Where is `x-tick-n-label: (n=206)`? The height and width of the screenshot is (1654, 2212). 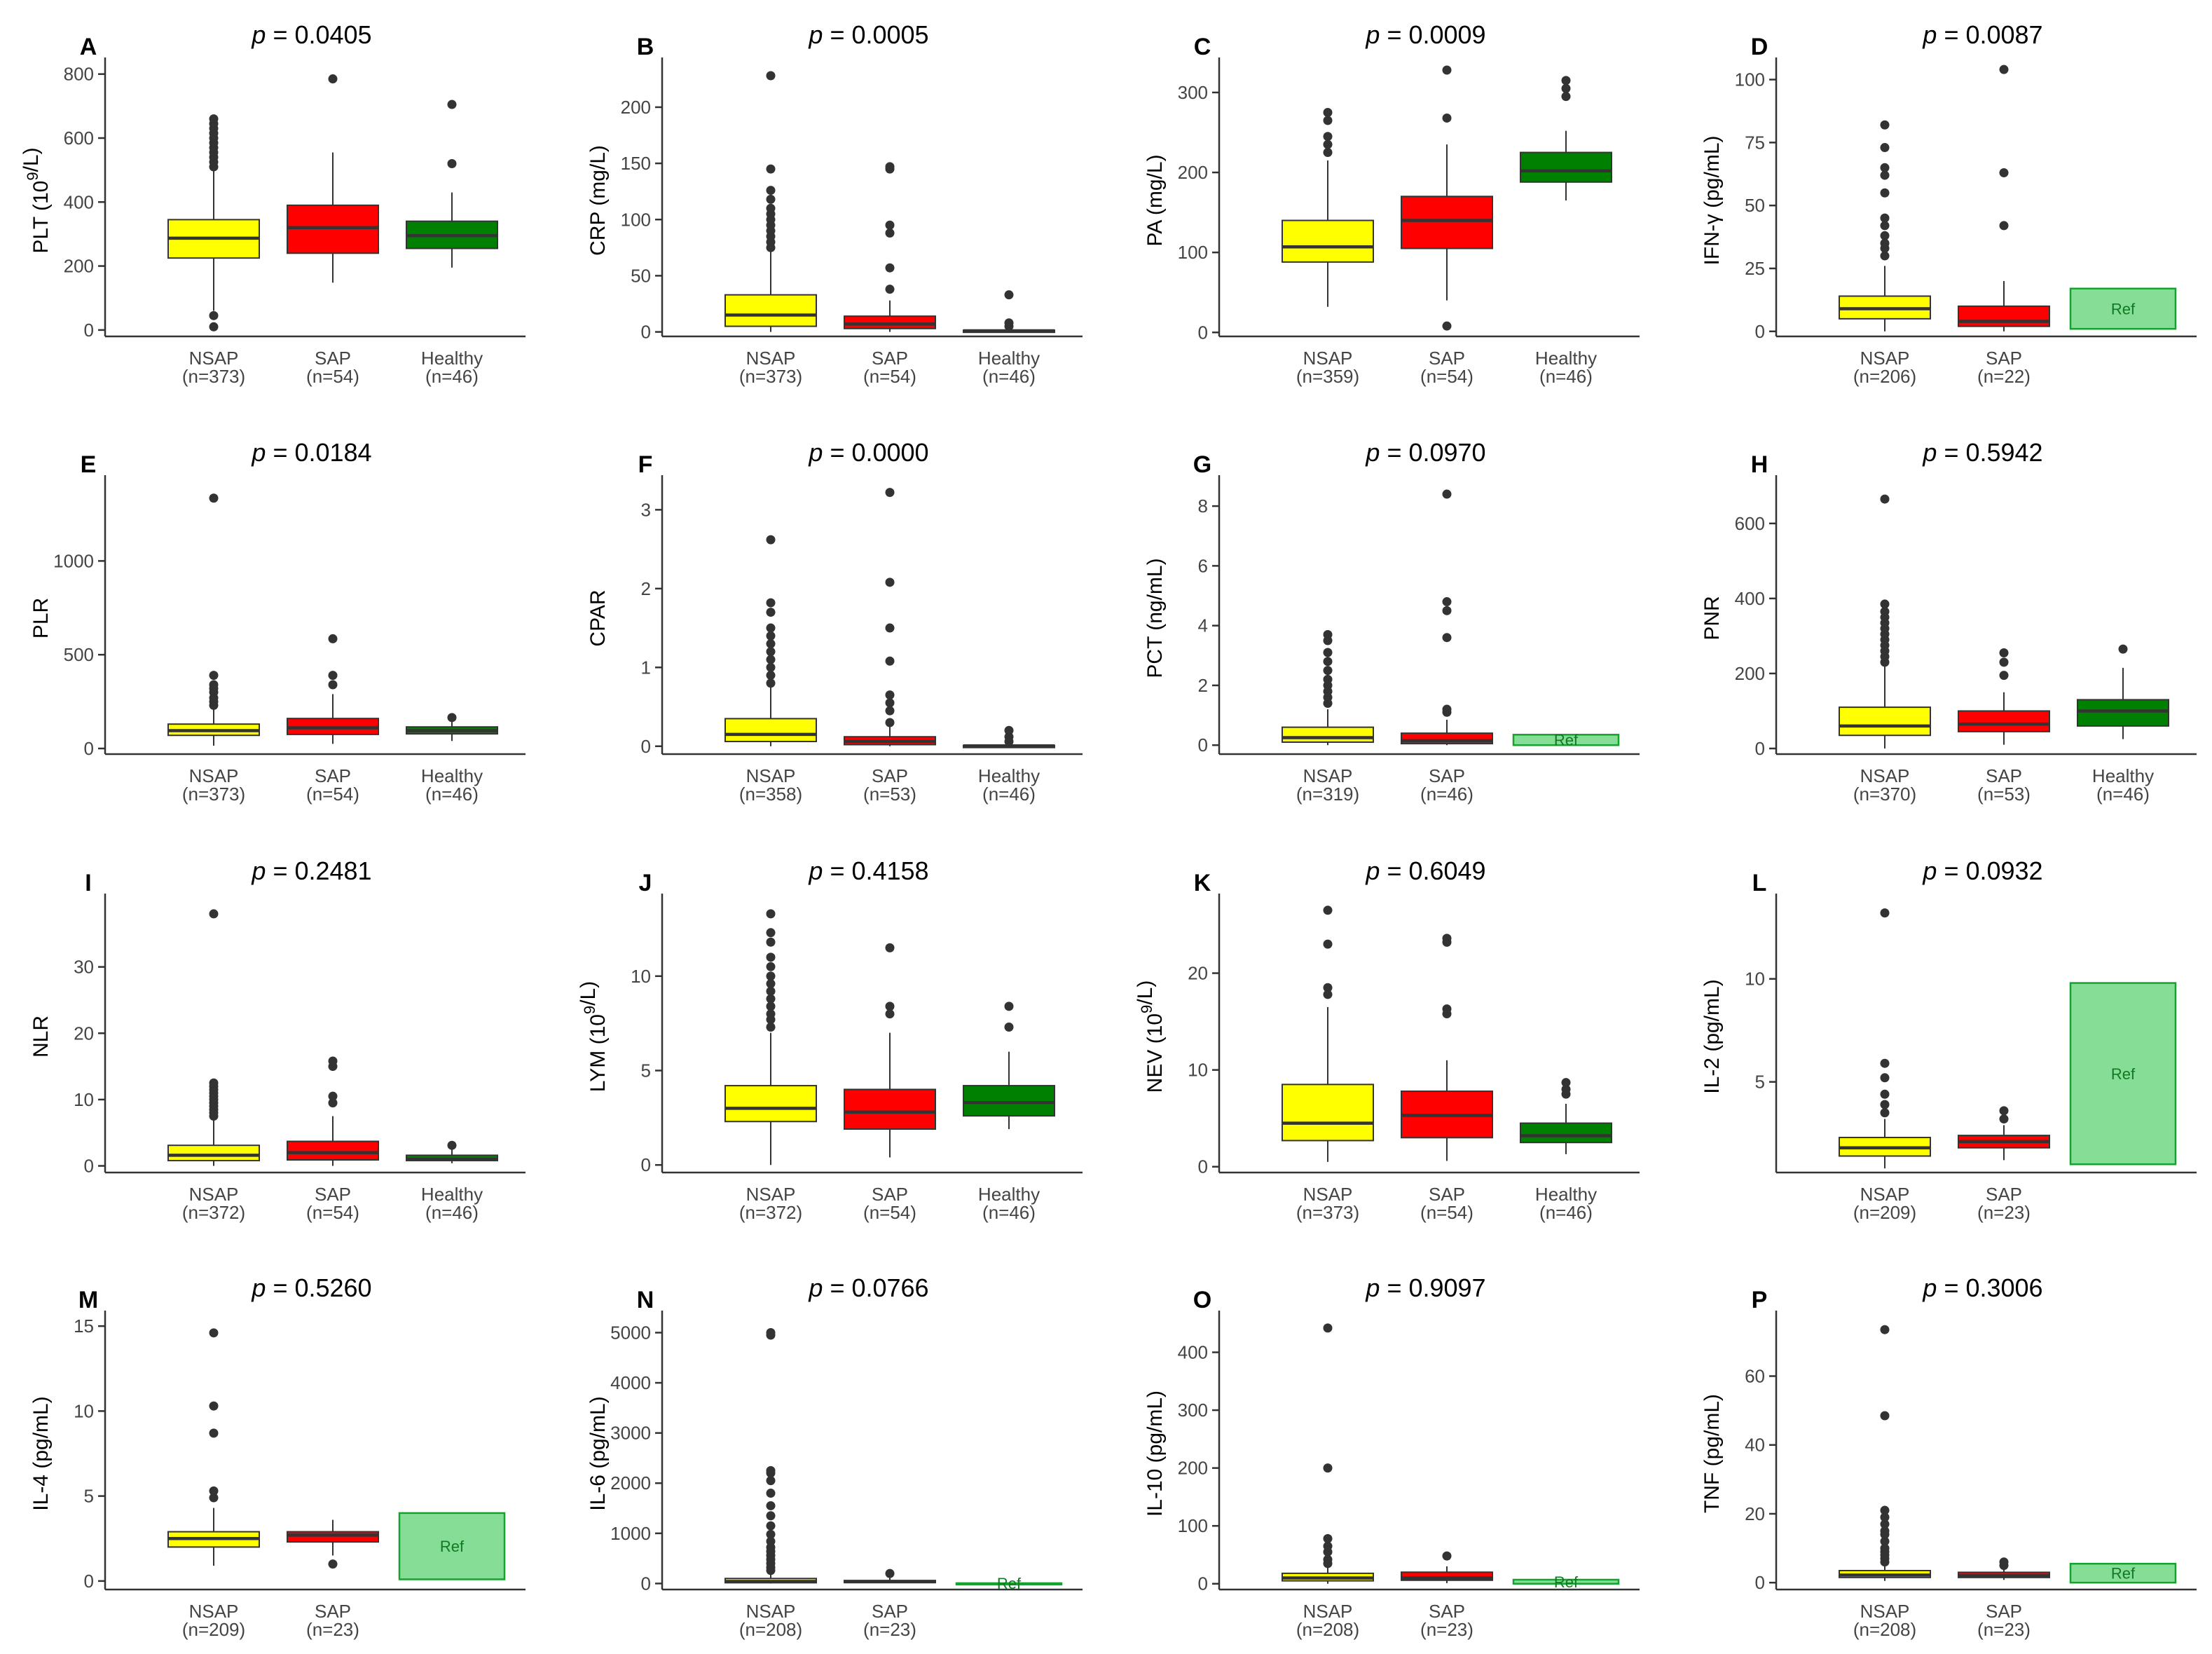 x-tick-n-label: (n=206) is located at coordinates (1884, 376).